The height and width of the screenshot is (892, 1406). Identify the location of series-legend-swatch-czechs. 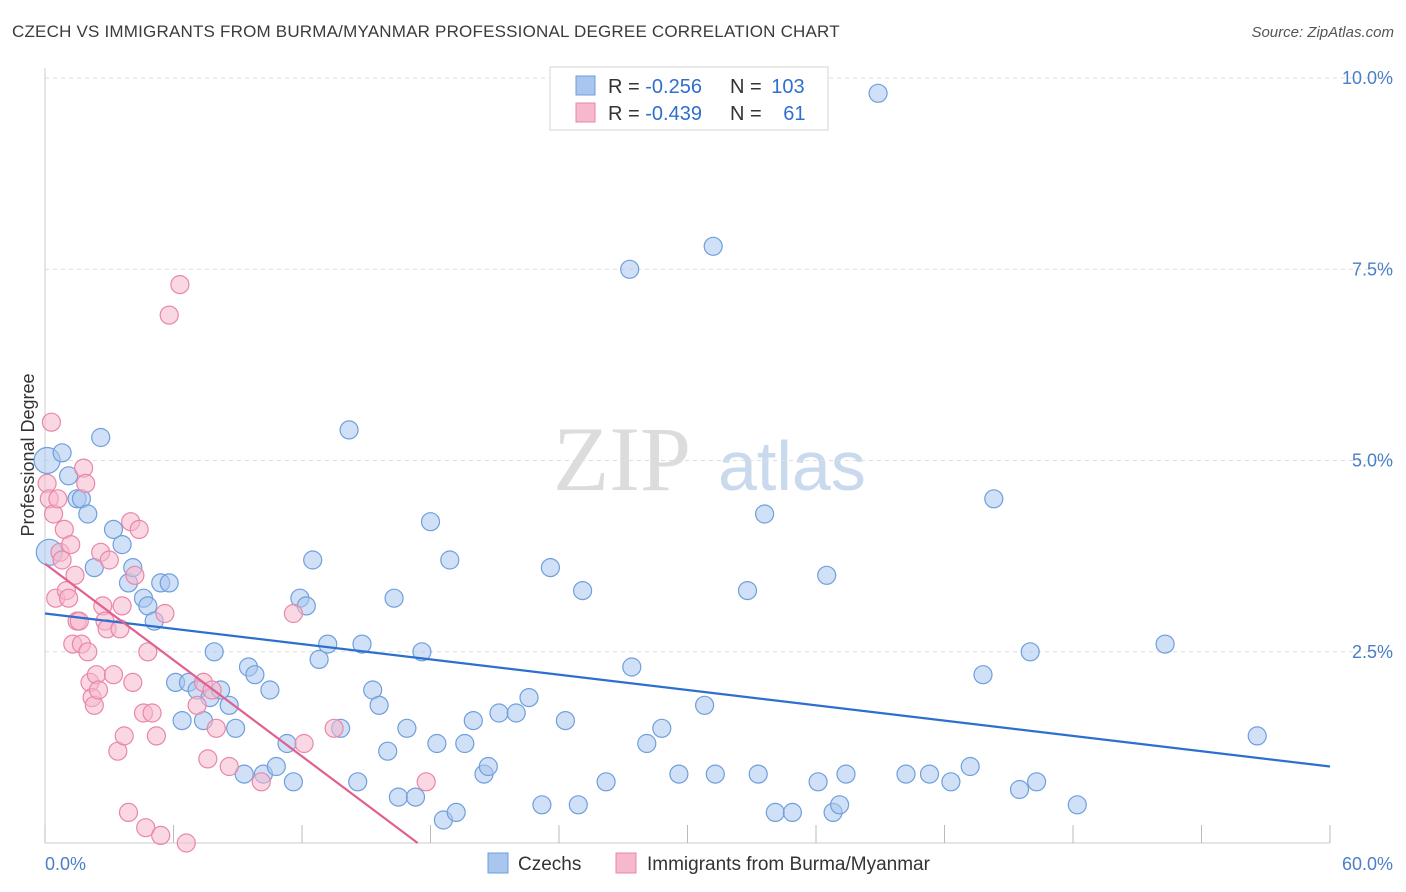
(498, 863).